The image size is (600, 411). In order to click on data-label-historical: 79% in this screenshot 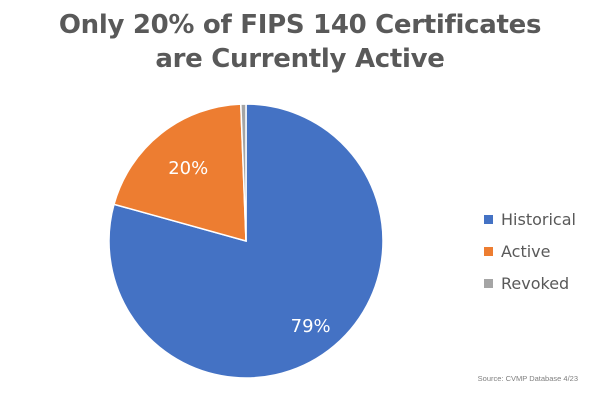, I will do `click(311, 326)`.